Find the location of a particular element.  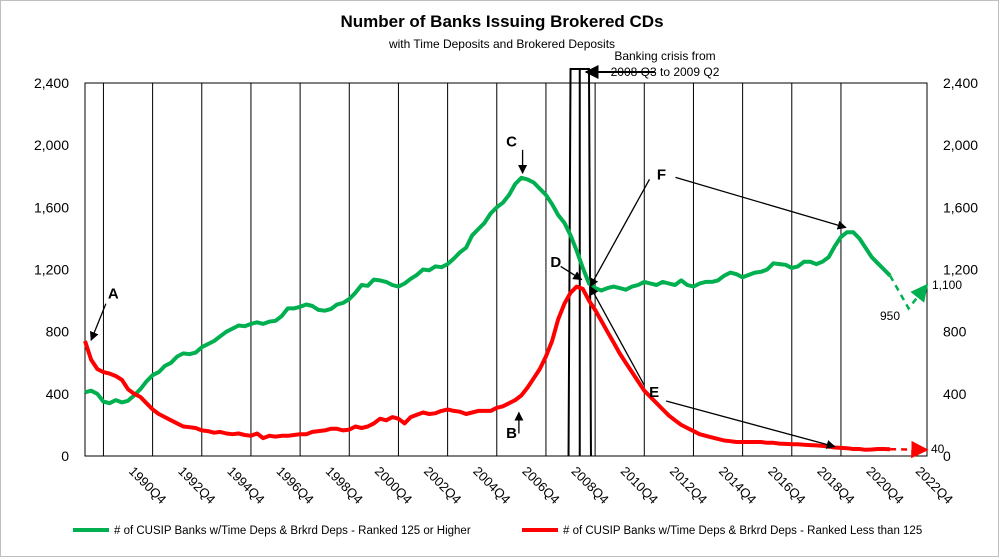

x-tick-8: 2006Q4 is located at coordinates (540, 485).